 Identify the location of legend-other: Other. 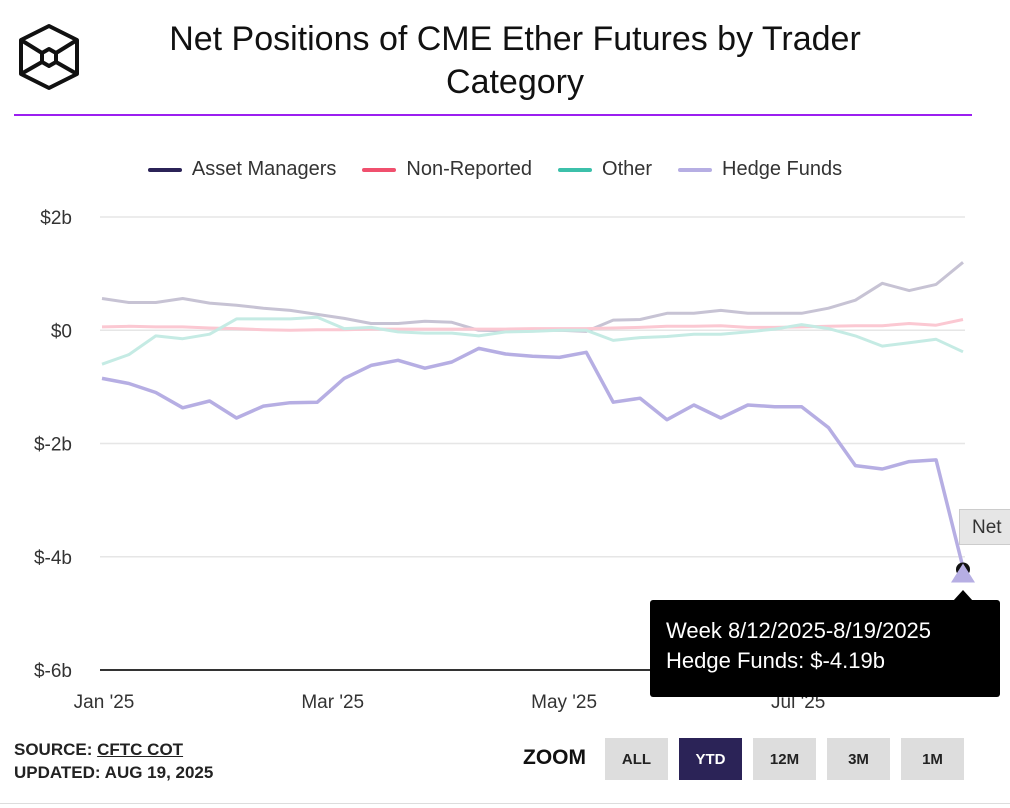
(605, 169).